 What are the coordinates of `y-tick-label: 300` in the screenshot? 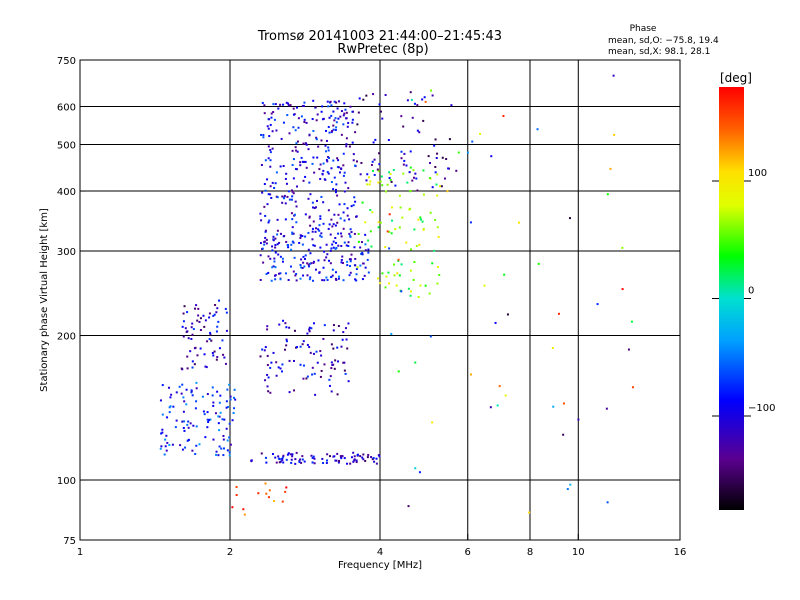 It's located at (66, 252).